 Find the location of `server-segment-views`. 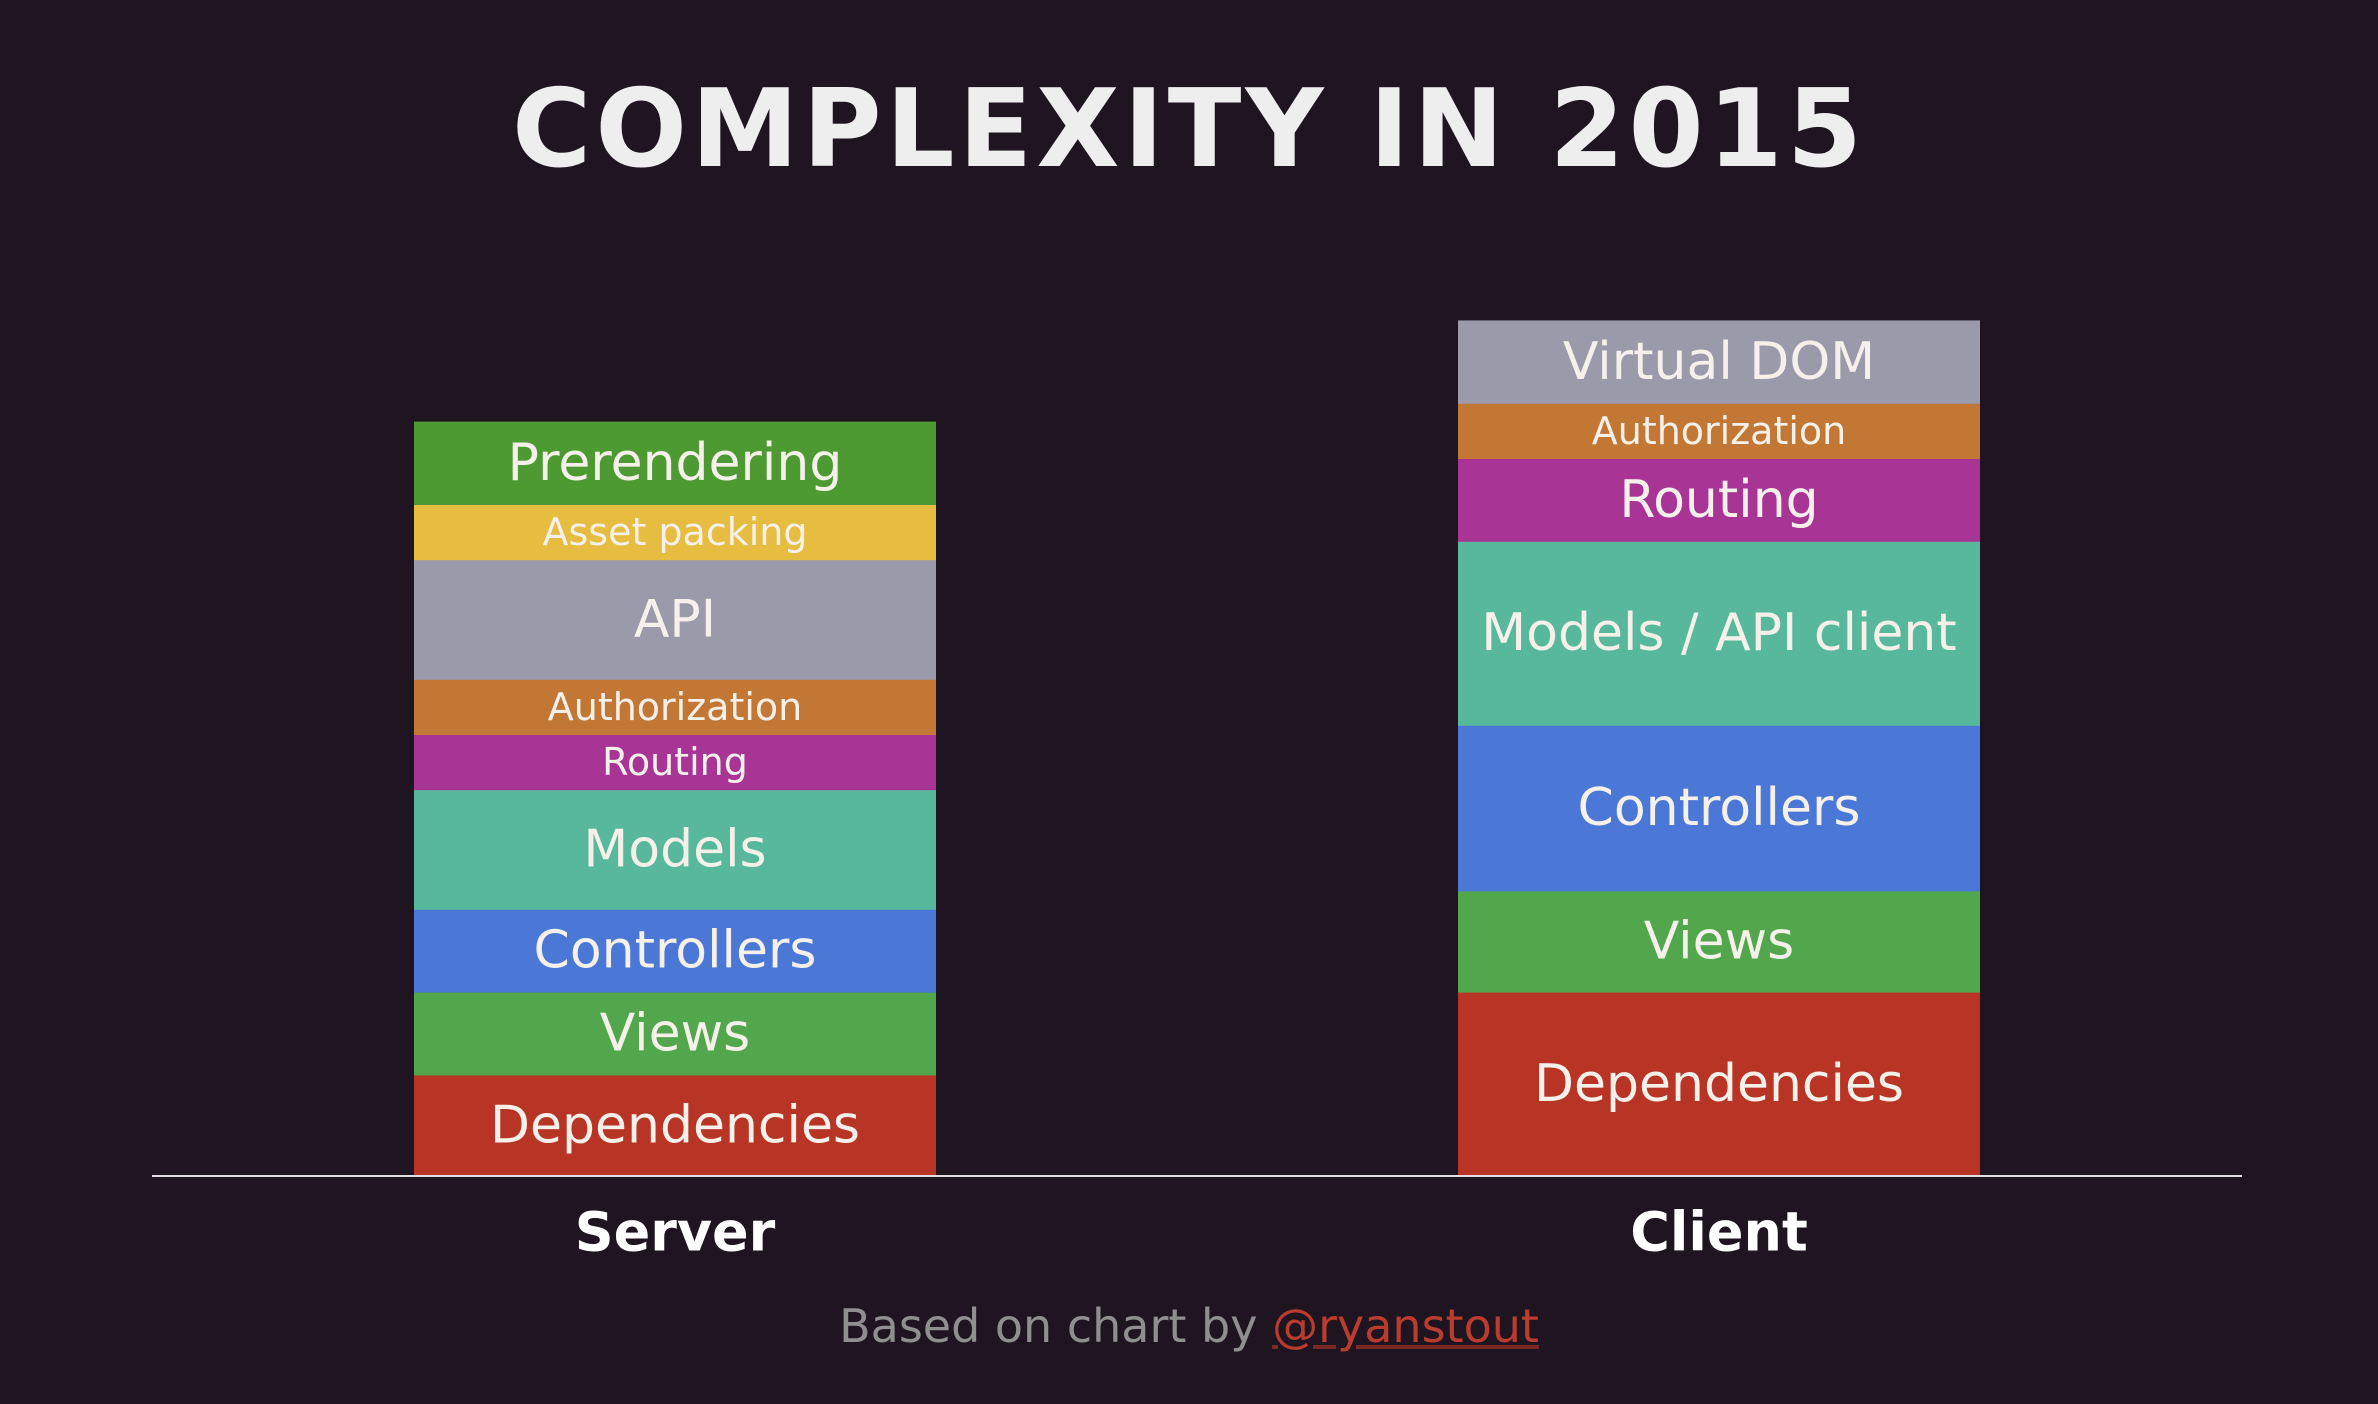

server-segment-views is located at coordinates (675, 1034).